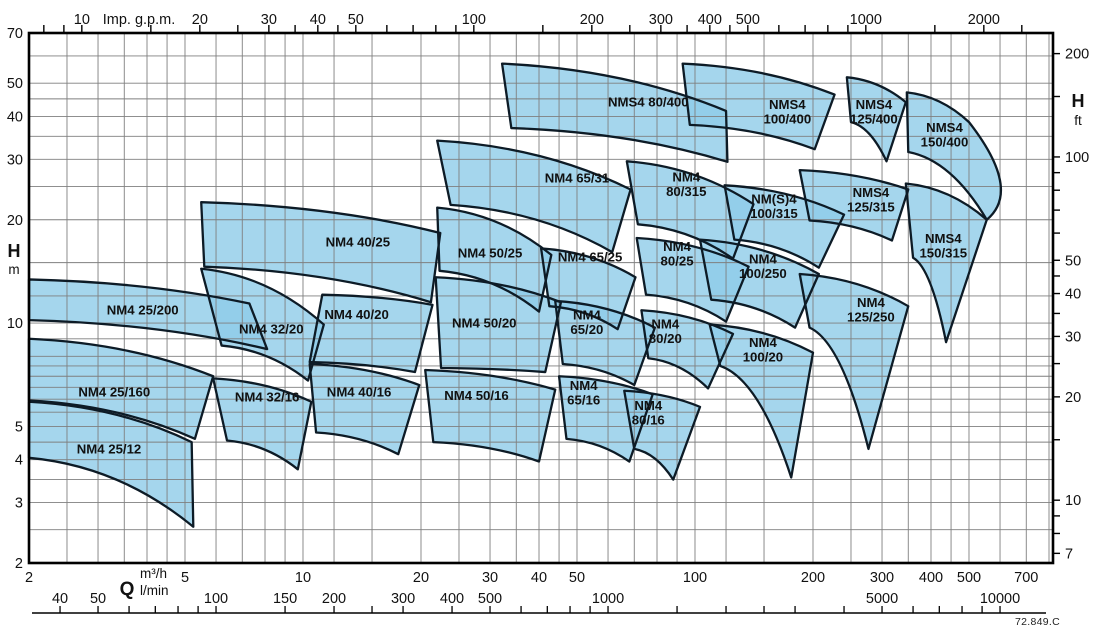 The image size is (1100, 637). I want to click on pump-region-label: NMS4 125/400, so click(874, 112).